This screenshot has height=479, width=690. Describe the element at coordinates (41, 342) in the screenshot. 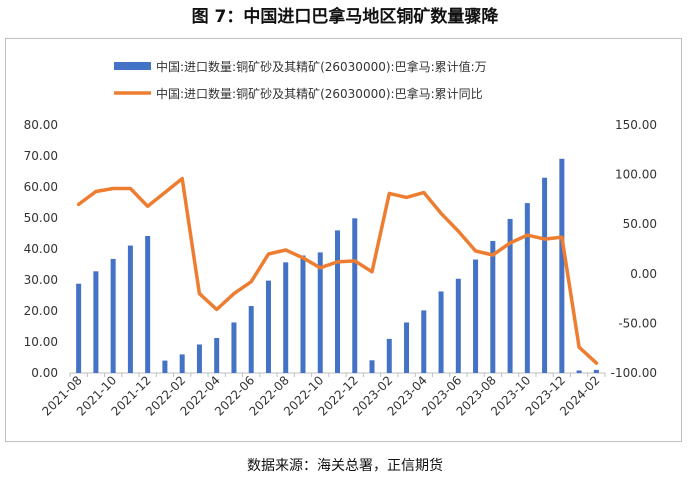

I see `left-tick-label: 10.00` at that location.